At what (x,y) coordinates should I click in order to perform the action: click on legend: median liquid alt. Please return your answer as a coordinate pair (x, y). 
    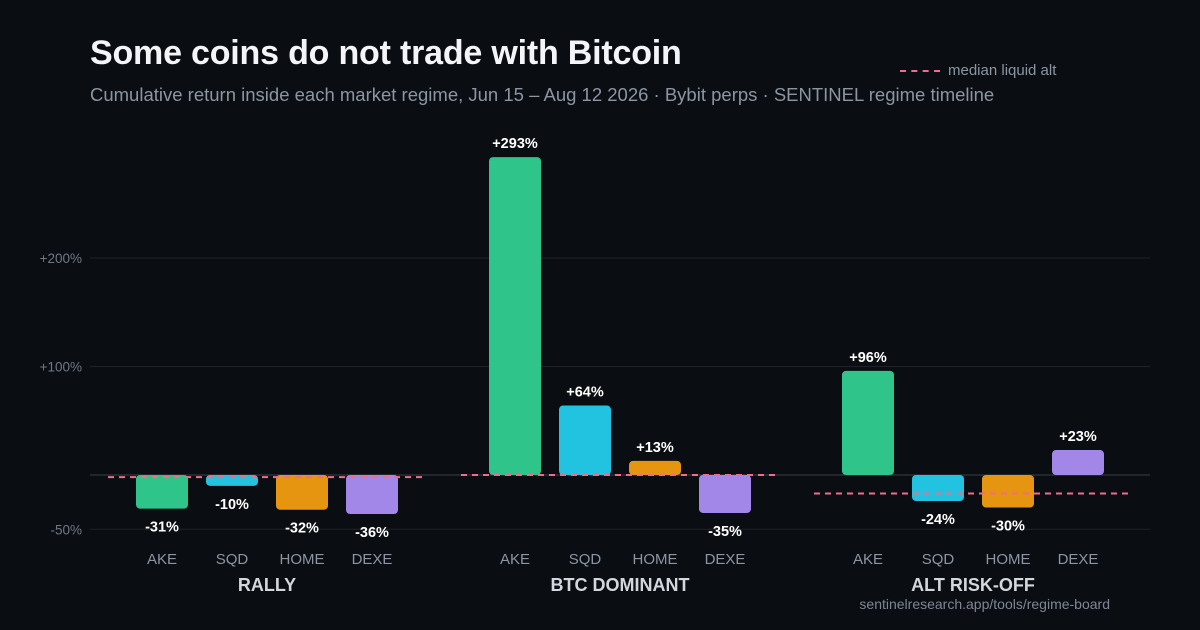
    Looking at the image, I should click on (978, 70).